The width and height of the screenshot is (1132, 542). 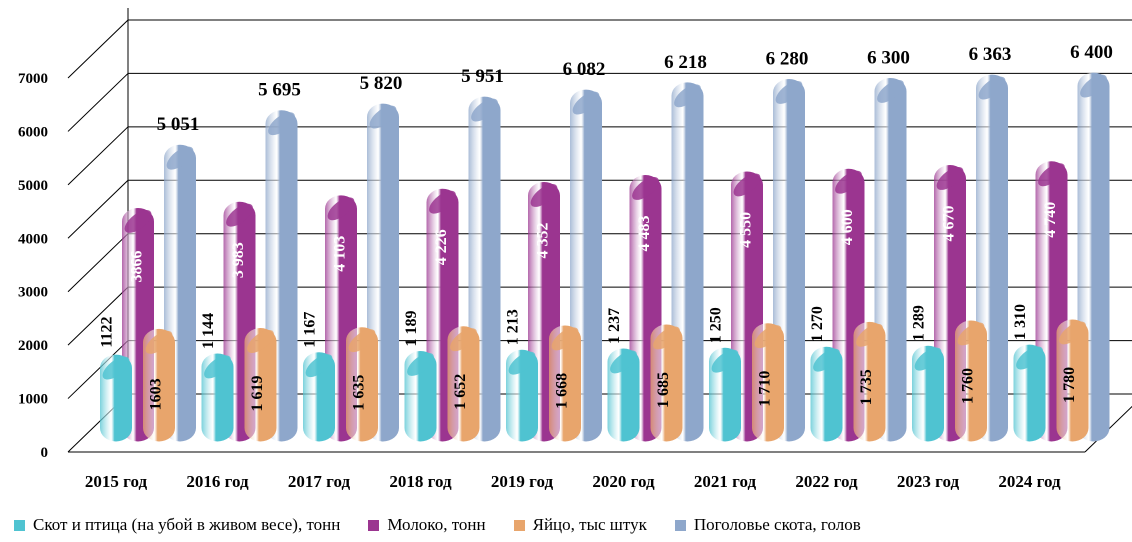 What do you see at coordinates (767, 525) in the screenshot?
I see `legend-item-3: Поголовье скота, голов` at bounding box center [767, 525].